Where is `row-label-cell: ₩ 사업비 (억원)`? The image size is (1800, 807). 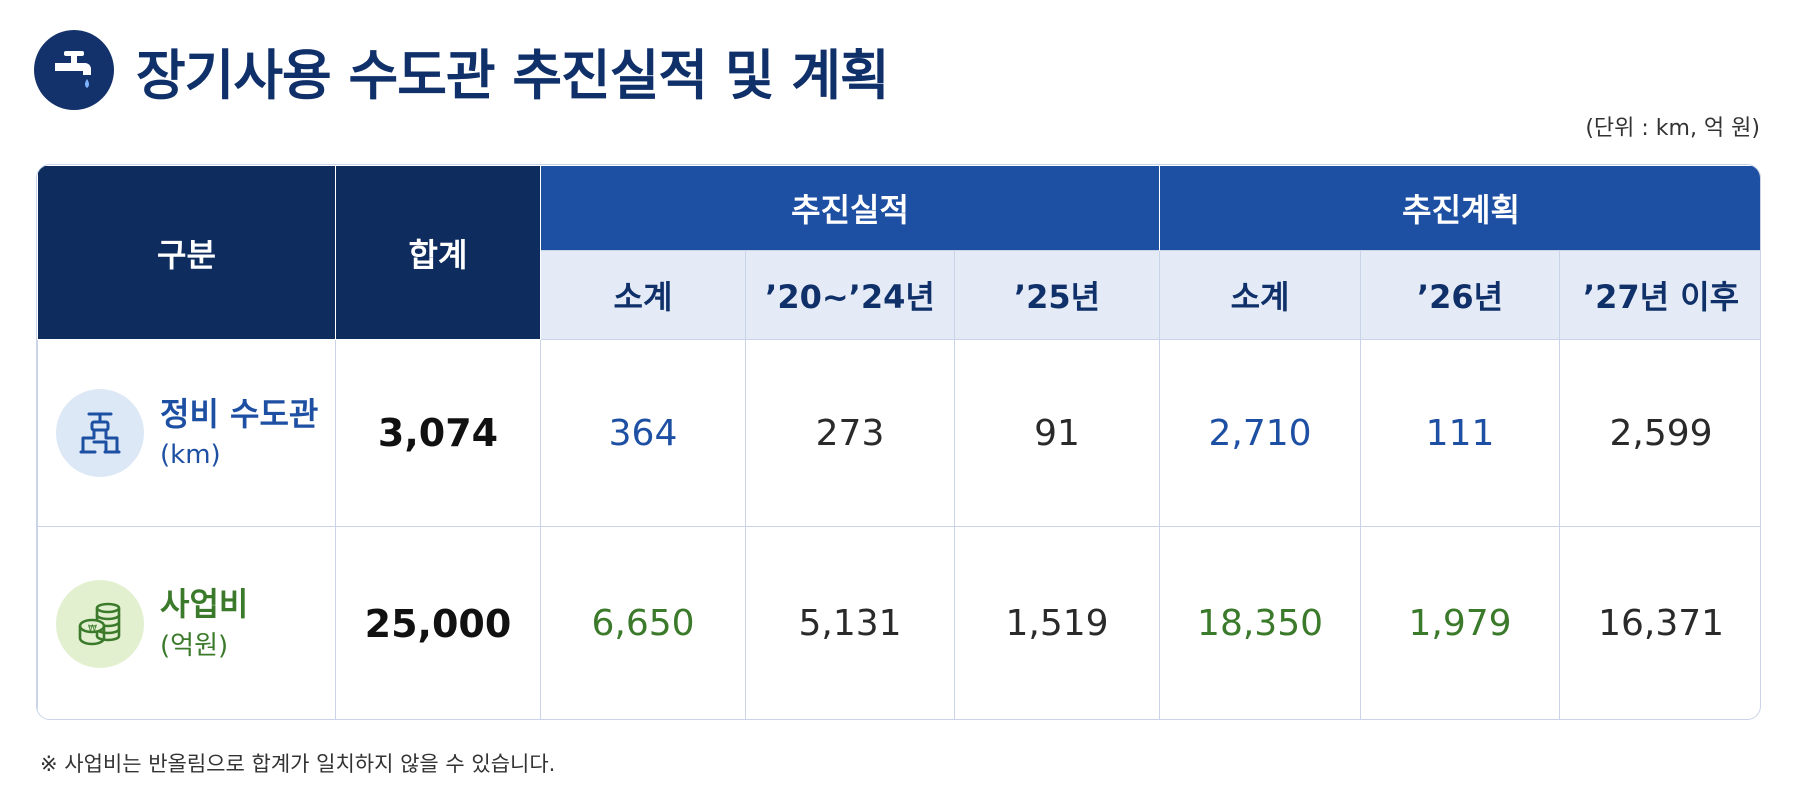 row-label-cell: ₩ 사업비 (억원) is located at coordinates (186, 622).